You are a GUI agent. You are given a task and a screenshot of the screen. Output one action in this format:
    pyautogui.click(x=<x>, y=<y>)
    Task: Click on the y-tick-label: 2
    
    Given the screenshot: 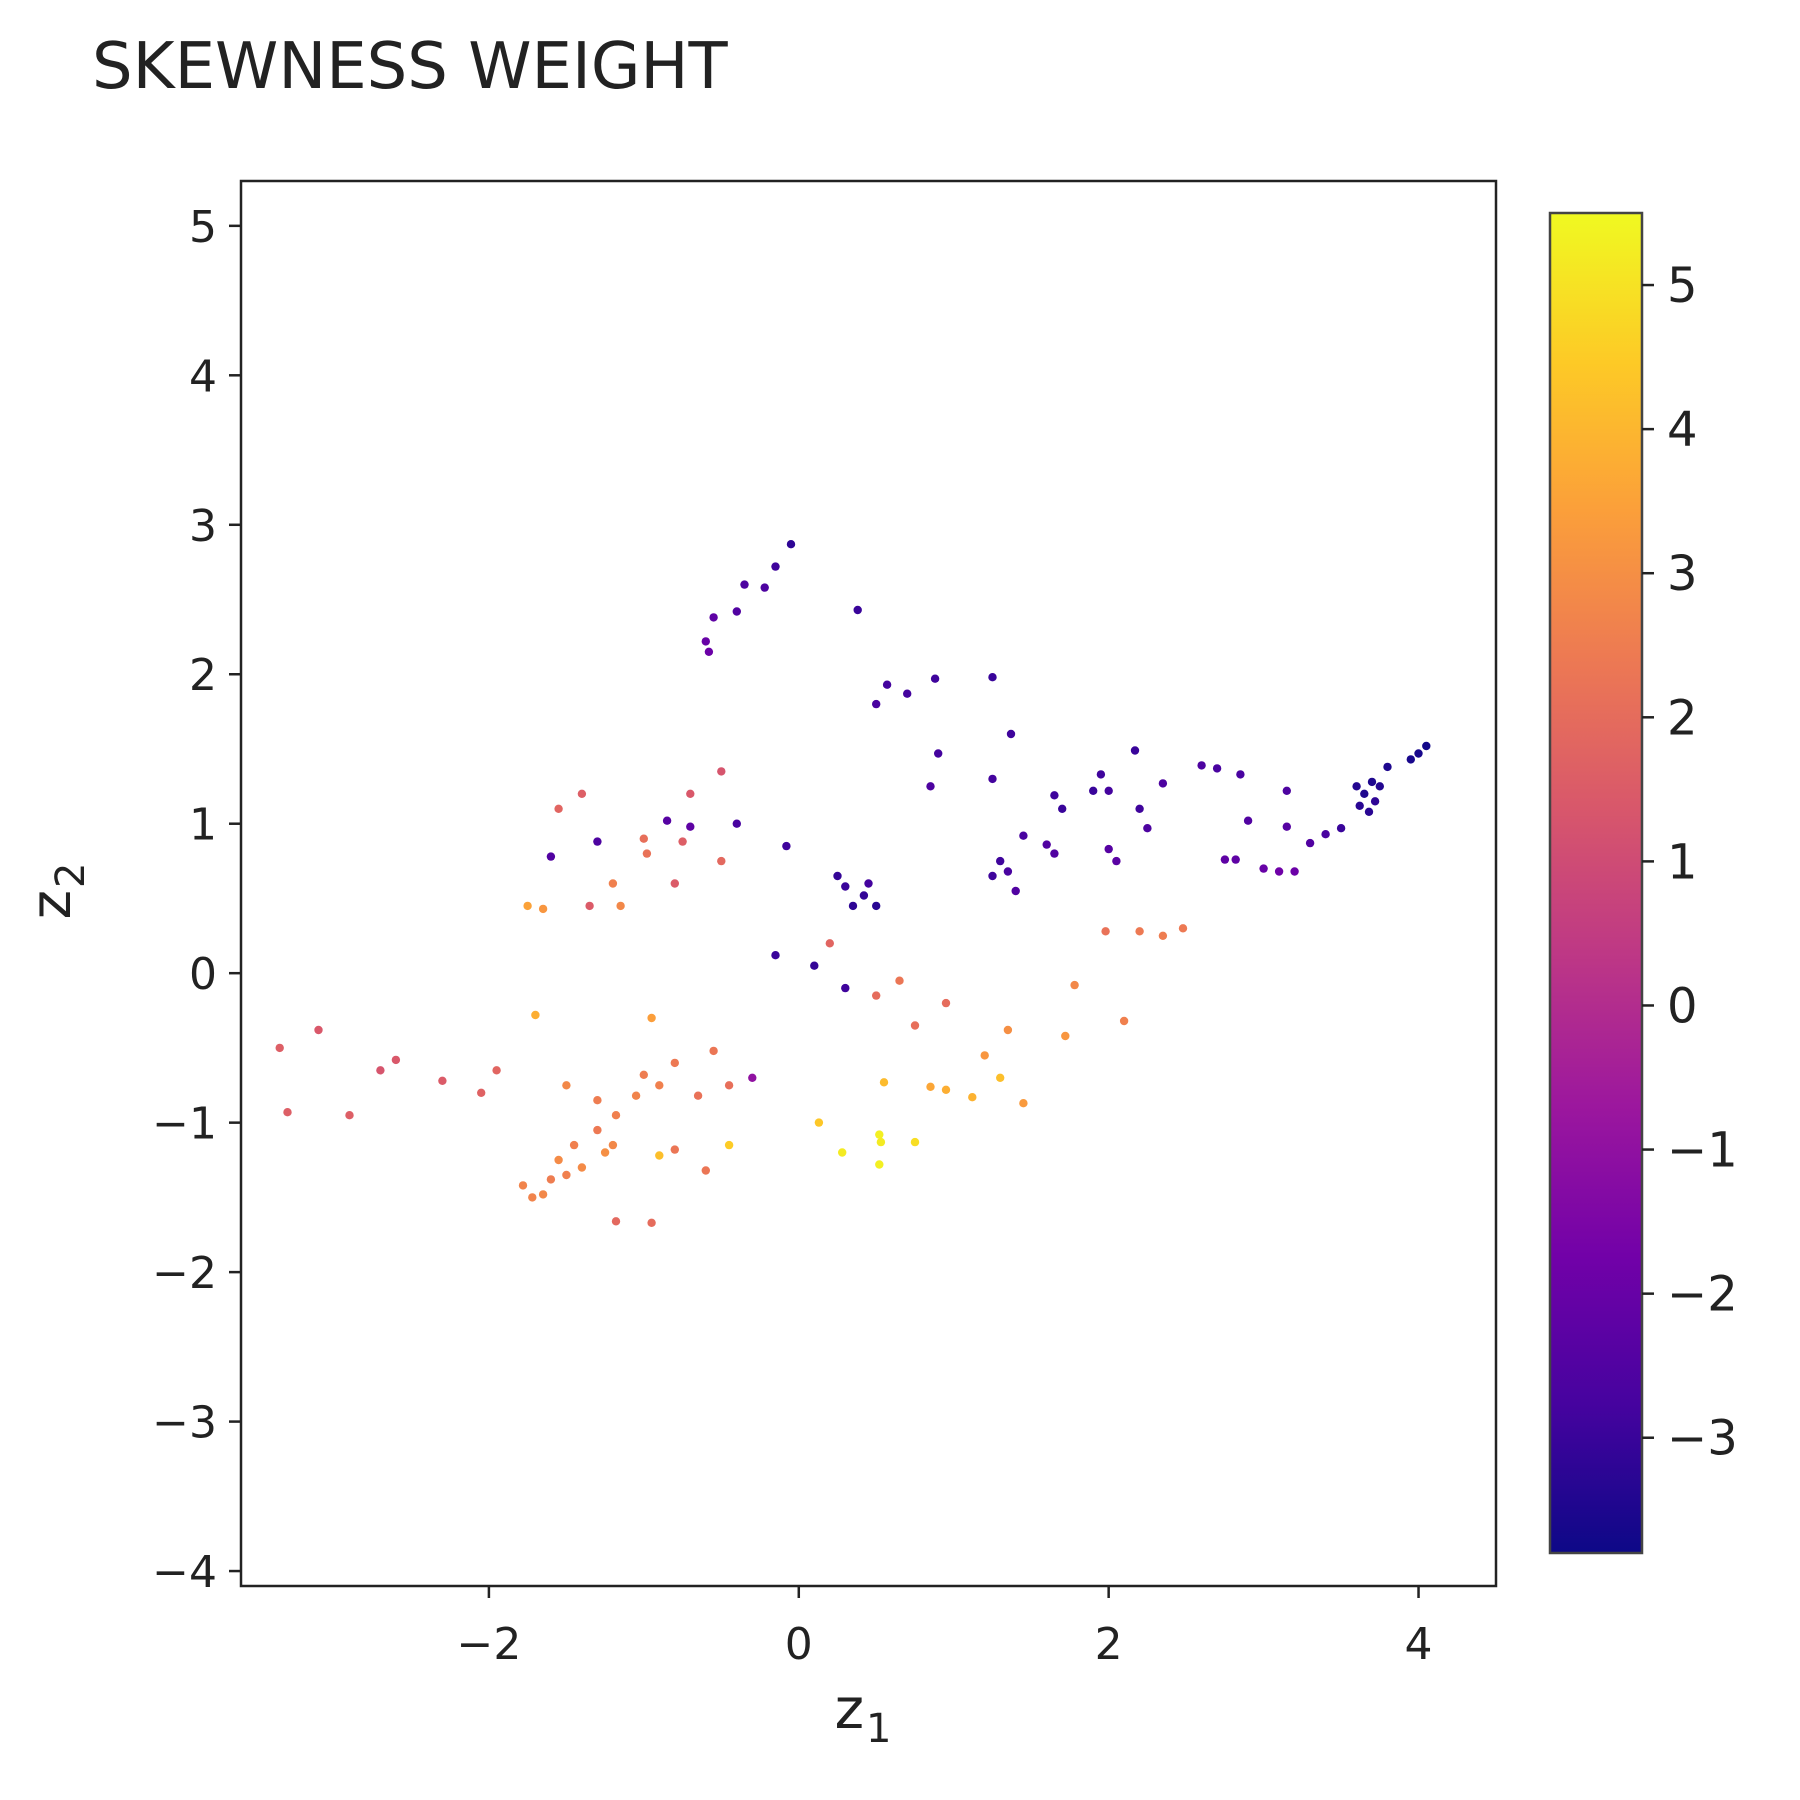 What is the action you would take?
    pyautogui.click(x=203, y=675)
    